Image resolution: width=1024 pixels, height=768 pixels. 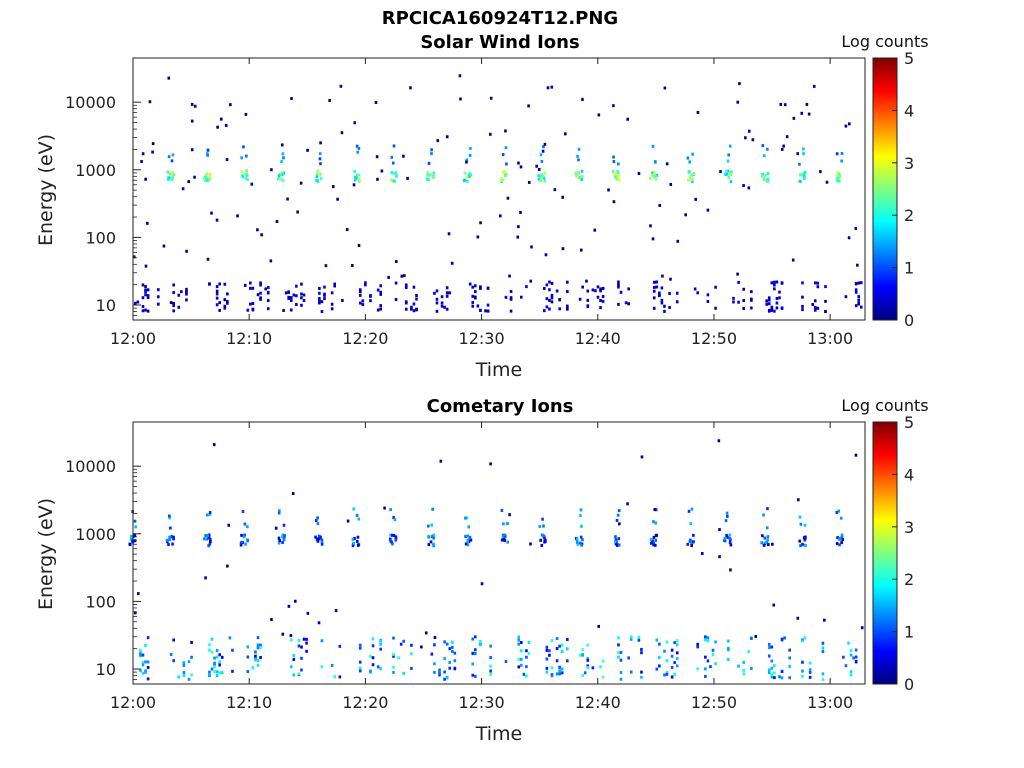 I want to click on y-axis-label-solar-wind: Energy (eV), so click(x=46, y=190).